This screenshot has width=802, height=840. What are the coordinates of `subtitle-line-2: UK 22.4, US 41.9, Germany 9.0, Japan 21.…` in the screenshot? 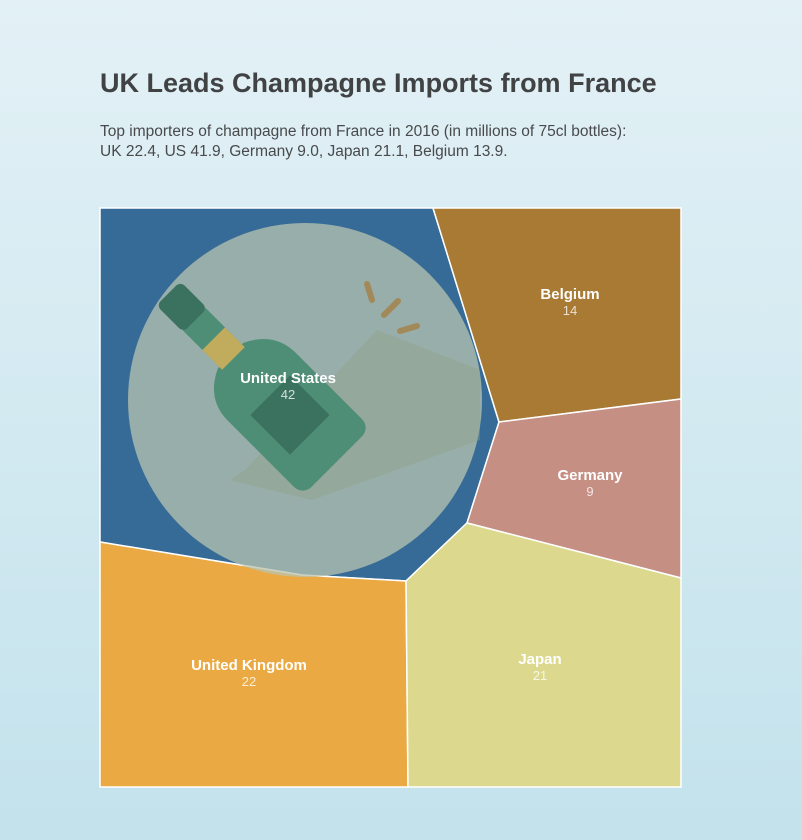 It's located at (304, 151).